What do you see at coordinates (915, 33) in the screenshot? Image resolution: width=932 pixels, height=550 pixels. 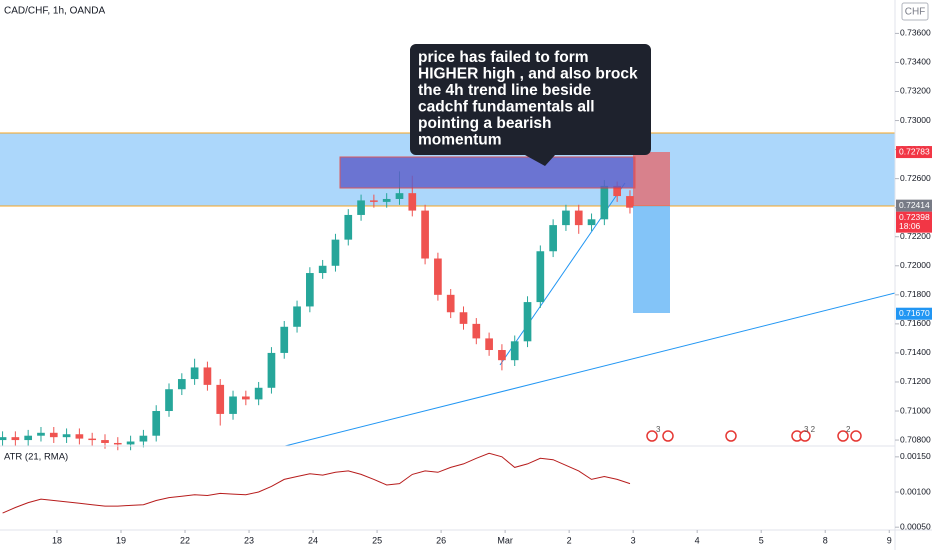 I see `y-tick-label: 0.73600` at bounding box center [915, 33].